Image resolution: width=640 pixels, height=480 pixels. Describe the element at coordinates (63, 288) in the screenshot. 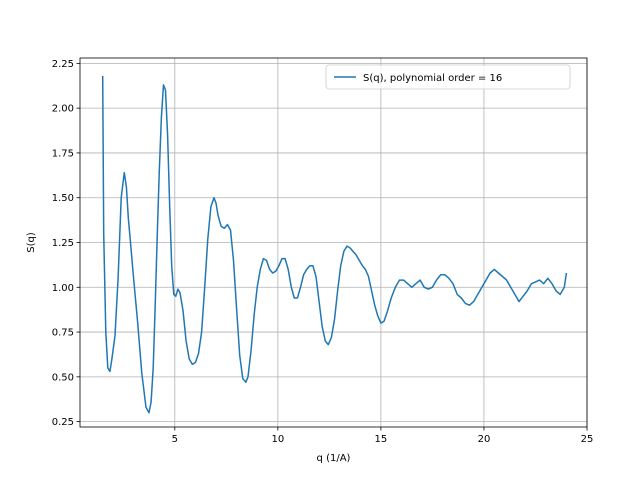

I see `y-tick-label: 1.00` at that location.